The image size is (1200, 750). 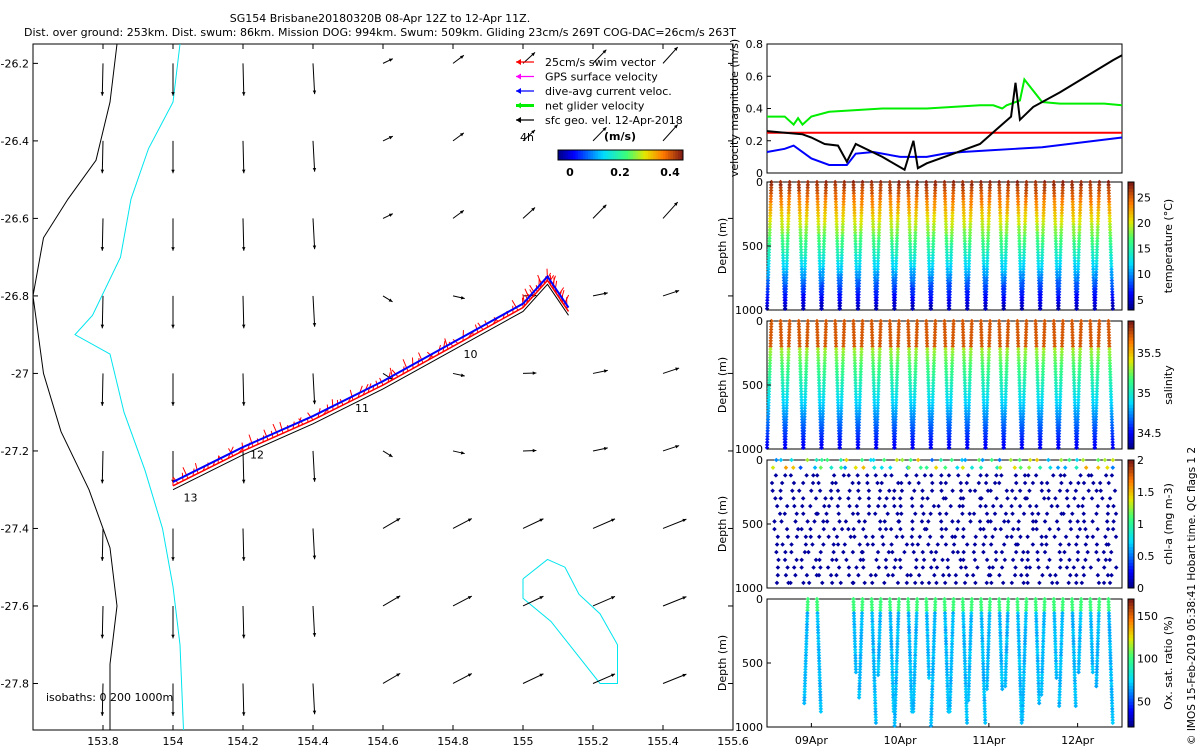 I want to click on day-label: 13, so click(x=191, y=497).